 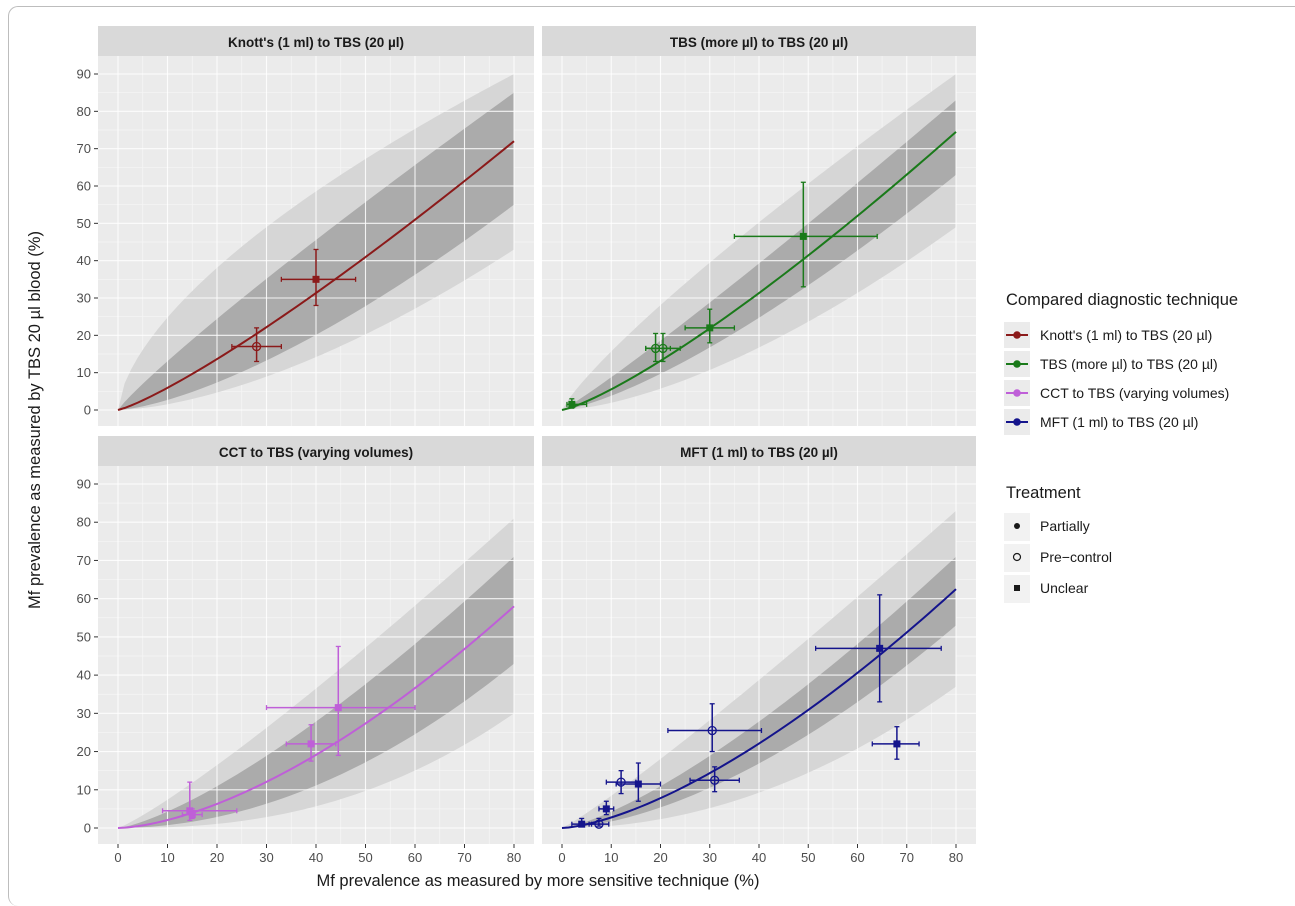 I want to click on x-tick-label: 40, so click(x=316, y=857).